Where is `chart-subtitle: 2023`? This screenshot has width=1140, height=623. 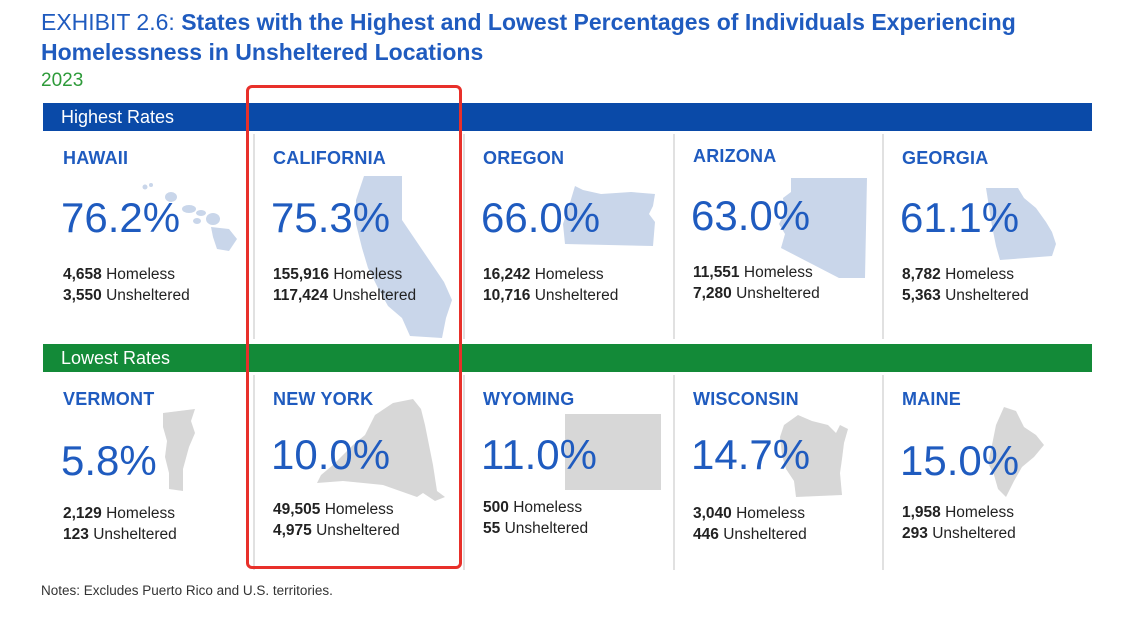
chart-subtitle: 2023 is located at coordinates (62, 80).